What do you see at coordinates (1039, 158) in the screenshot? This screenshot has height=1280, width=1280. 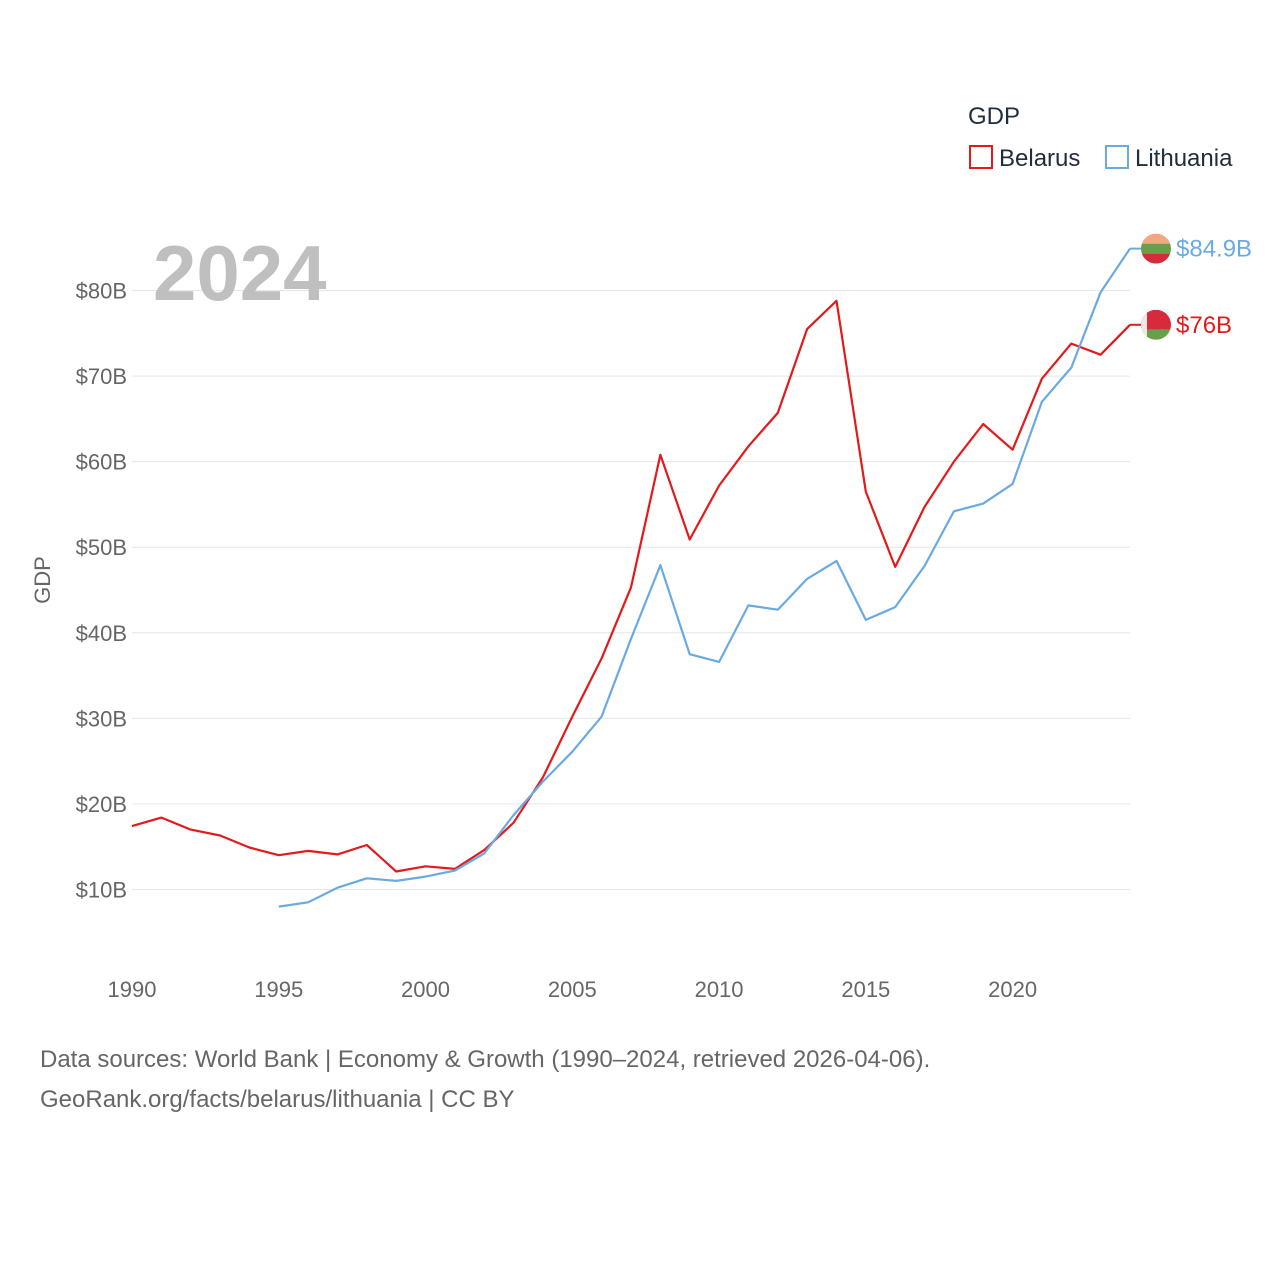 I see `legend-label-belarus: Belarus` at bounding box center [1039, 158].